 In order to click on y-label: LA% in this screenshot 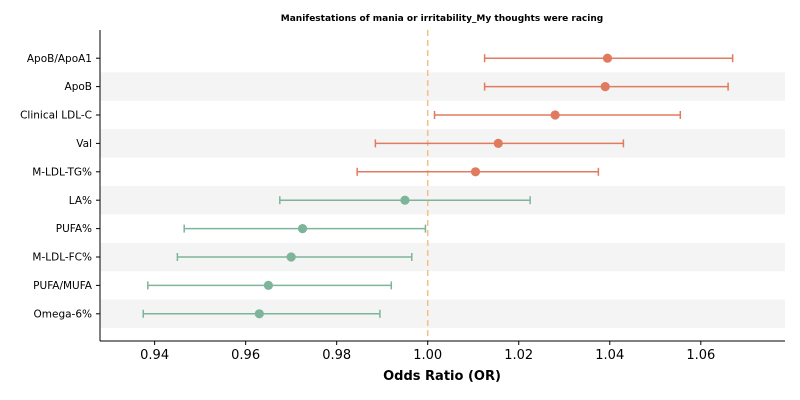, I will do `click(80, 201)`.